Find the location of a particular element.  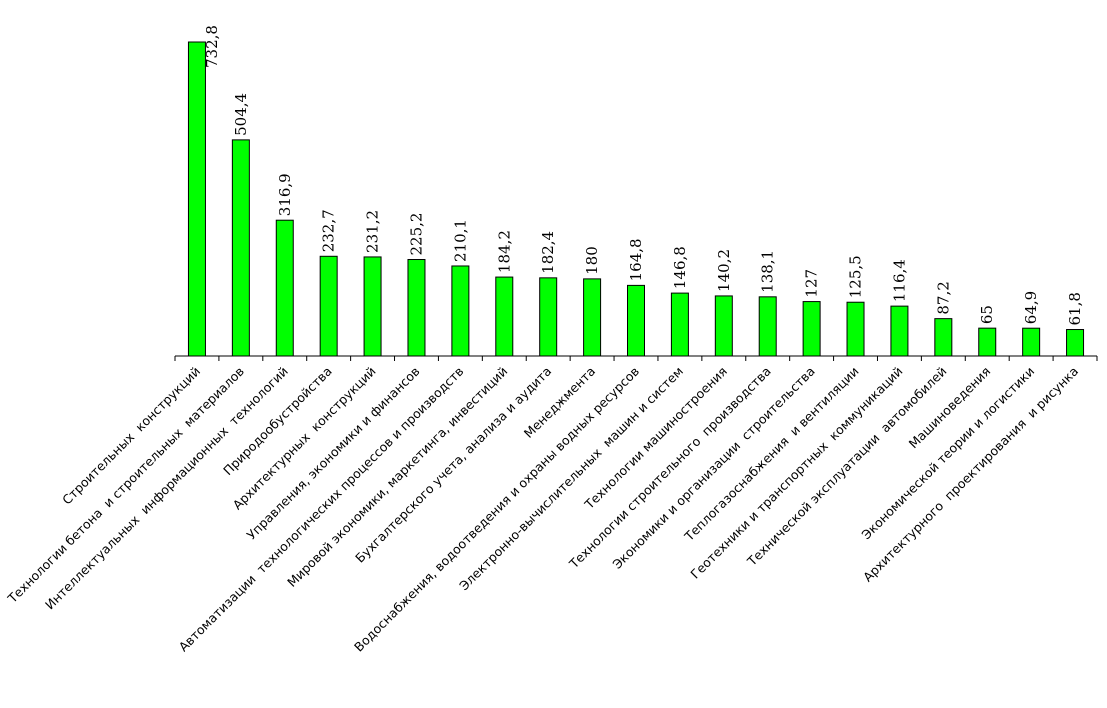

value-label: 87,2 is located at coordinates (943, 297).